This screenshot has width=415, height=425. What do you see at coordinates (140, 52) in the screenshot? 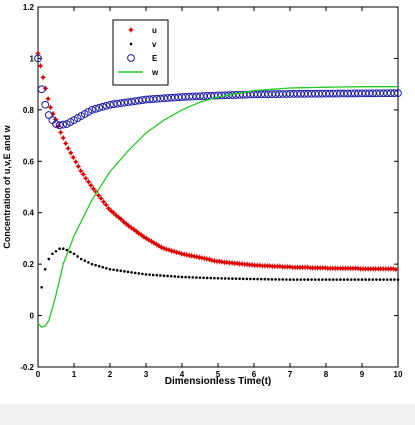
I see `legend-box` at bounding box center [140, 52].